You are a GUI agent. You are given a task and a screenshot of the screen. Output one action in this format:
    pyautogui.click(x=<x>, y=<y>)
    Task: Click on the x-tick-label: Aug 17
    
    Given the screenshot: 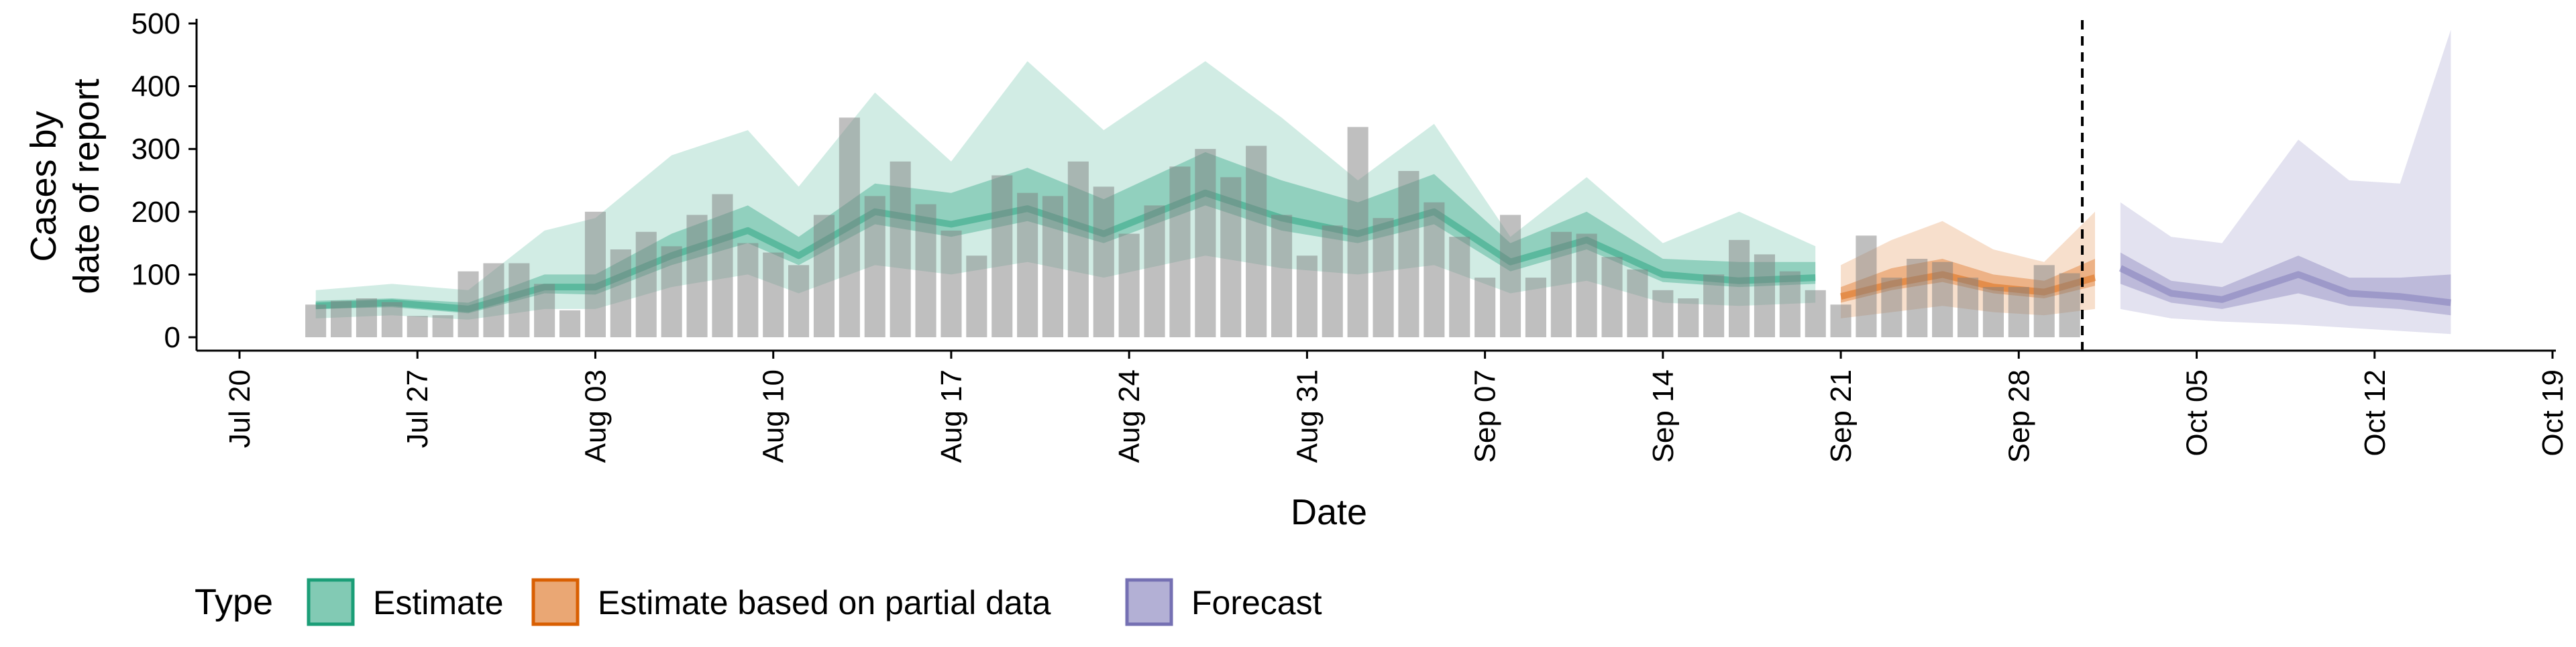 What is the action you would take?
    pyautogui.click(x=951, y=416)
    